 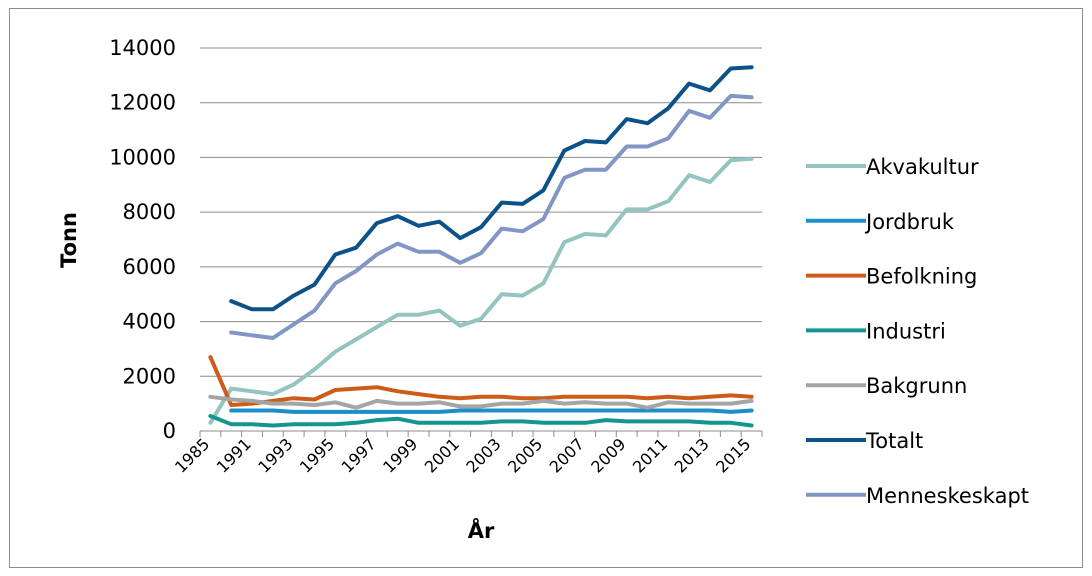 I want to click on x-axis-title: År, so click(x=481, y=530).